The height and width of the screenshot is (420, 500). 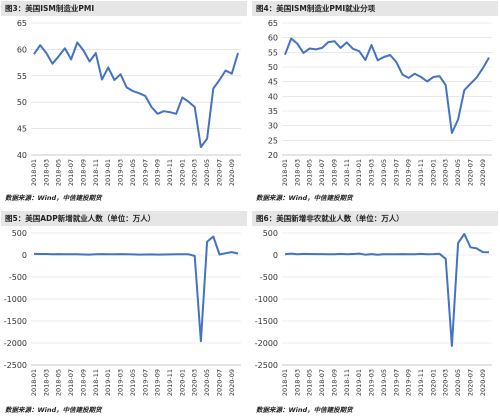 What do you see at coordinates (15, 321) in the screenshot?
I see `y-tick-label: -1500` at bounding box center [15, 321].